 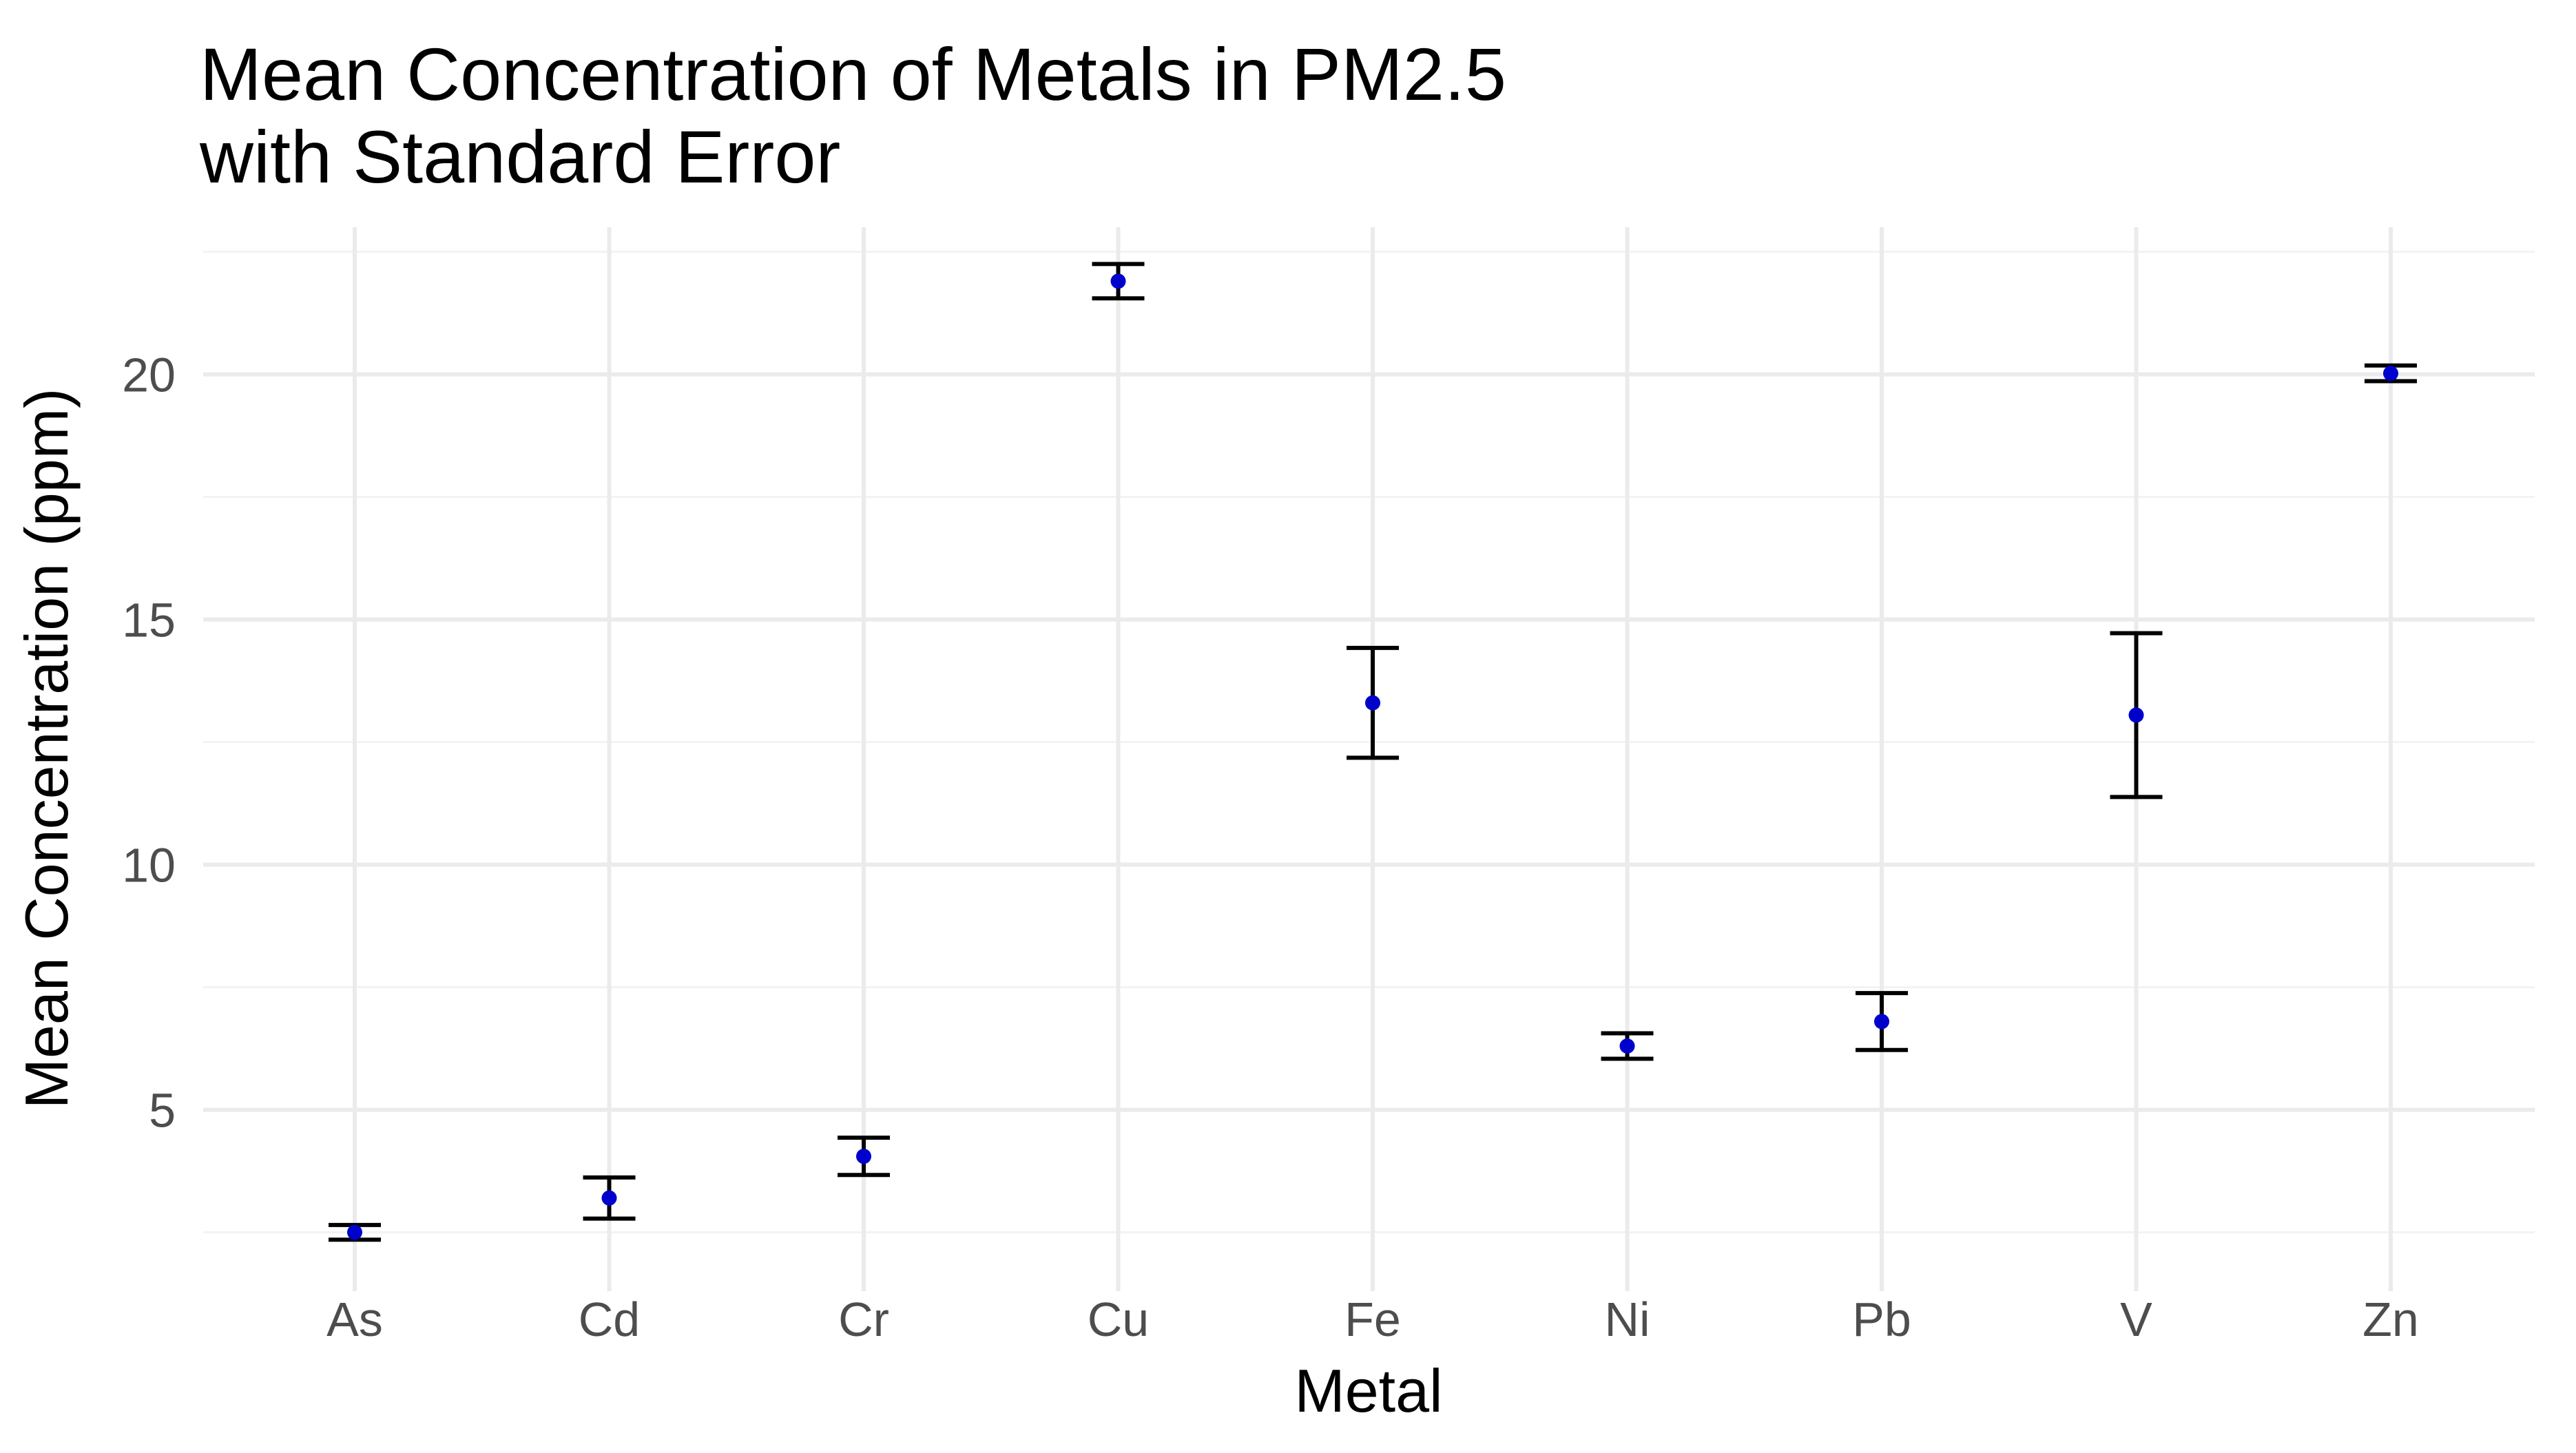 I want to click on y-tick-label: 10, so click(x=149, y=865).